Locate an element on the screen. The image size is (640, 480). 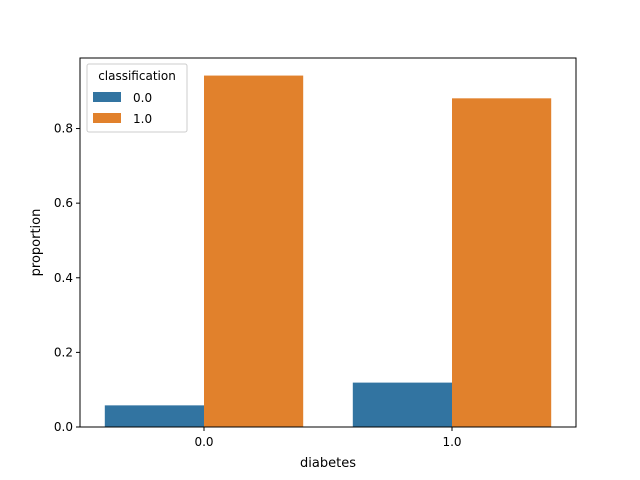
y-tick-label: 0.8 is located at coordinates (63, 129).